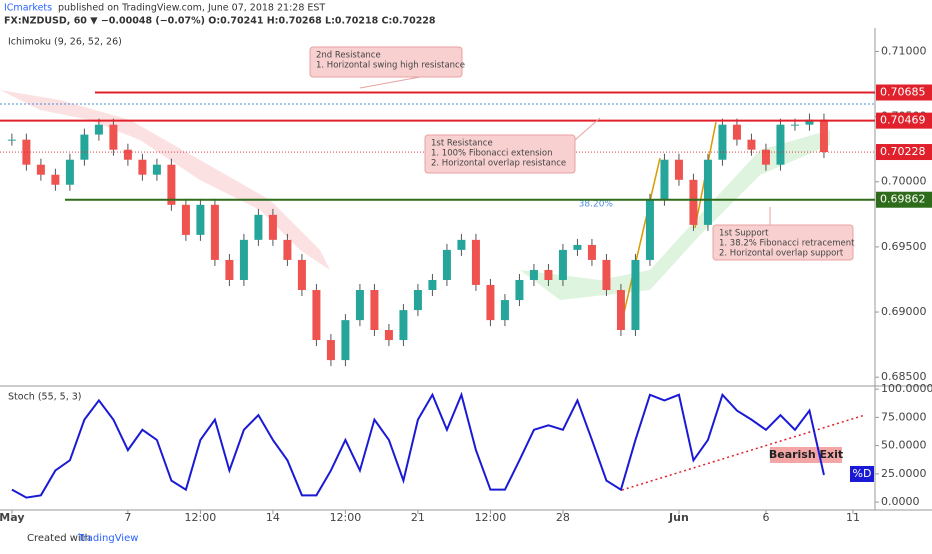 Image resolution: width=932 pixels, height=554 pixels. I want to click on fib-label: 38.20%, so click(596, 205).